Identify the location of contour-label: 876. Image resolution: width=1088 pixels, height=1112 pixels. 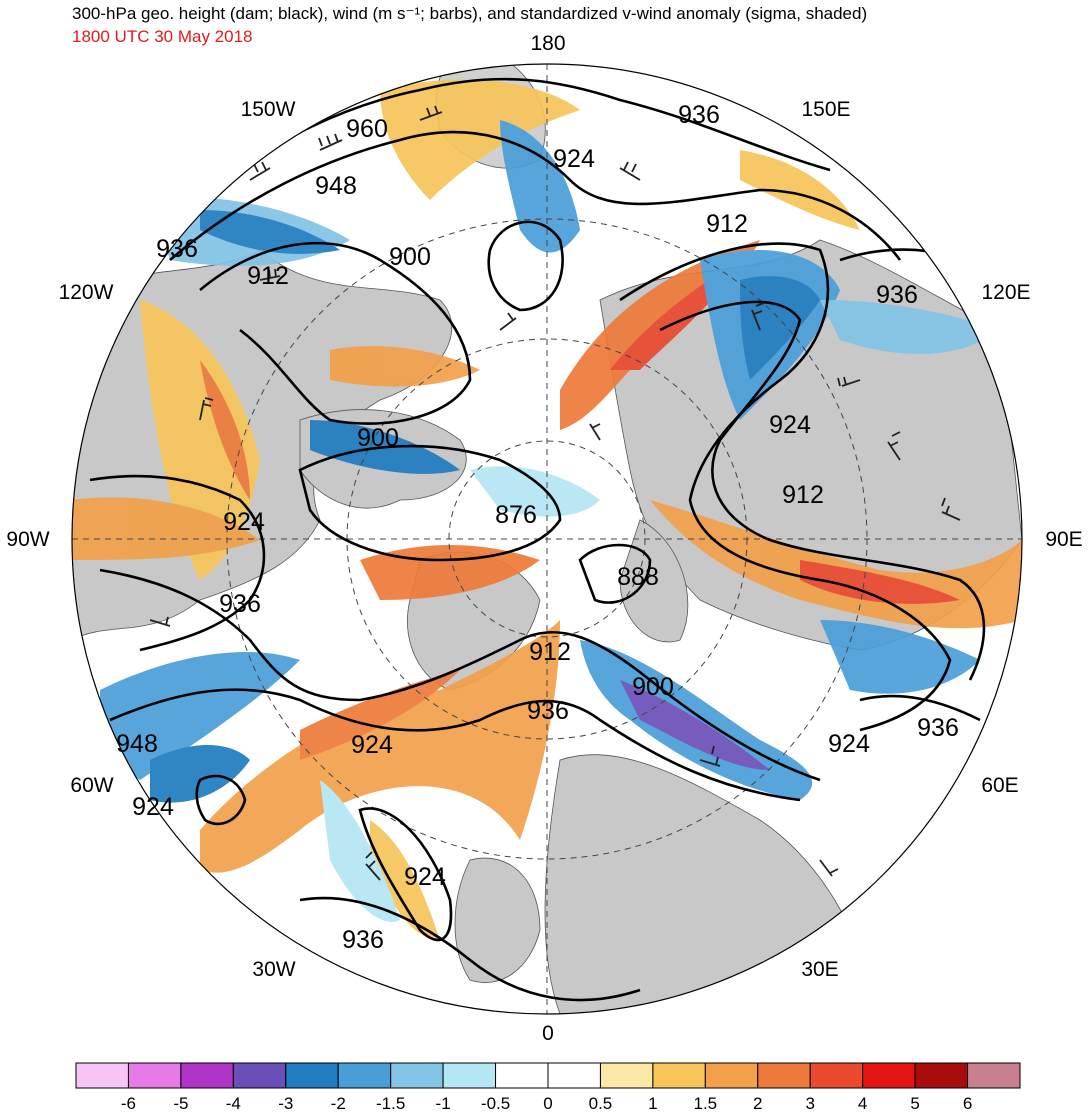
(516, 515).